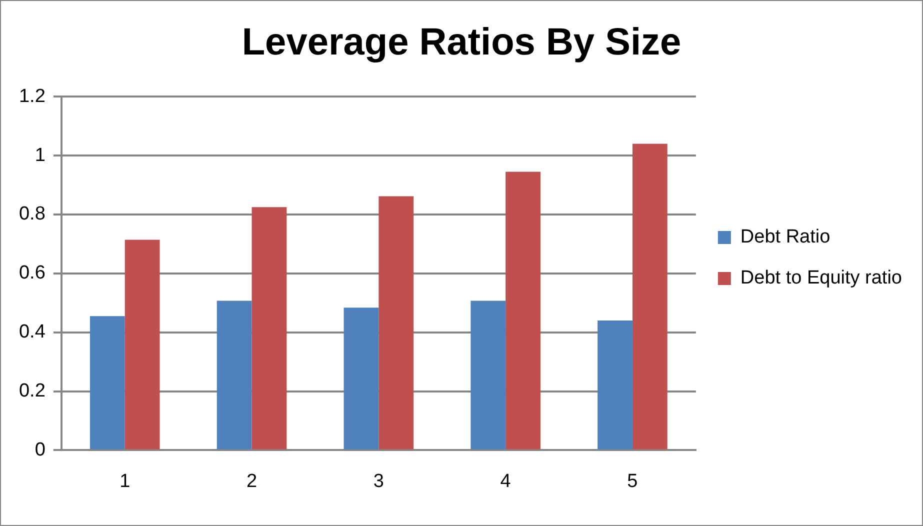 Image resolution: width=923 pixels, height=526 pixels. What do you see at coordinates (462, 42) in the screenshot?
I see `chart-title: Leverage Ratios By Size` at bounding box center [462, 42].